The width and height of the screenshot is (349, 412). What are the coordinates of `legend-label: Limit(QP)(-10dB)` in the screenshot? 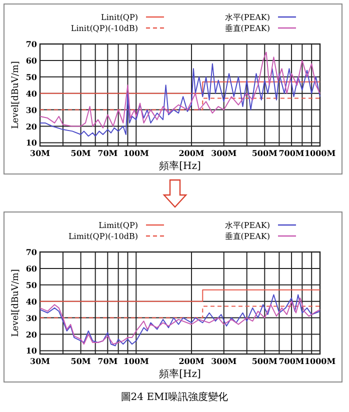 It's located at (103, 236).